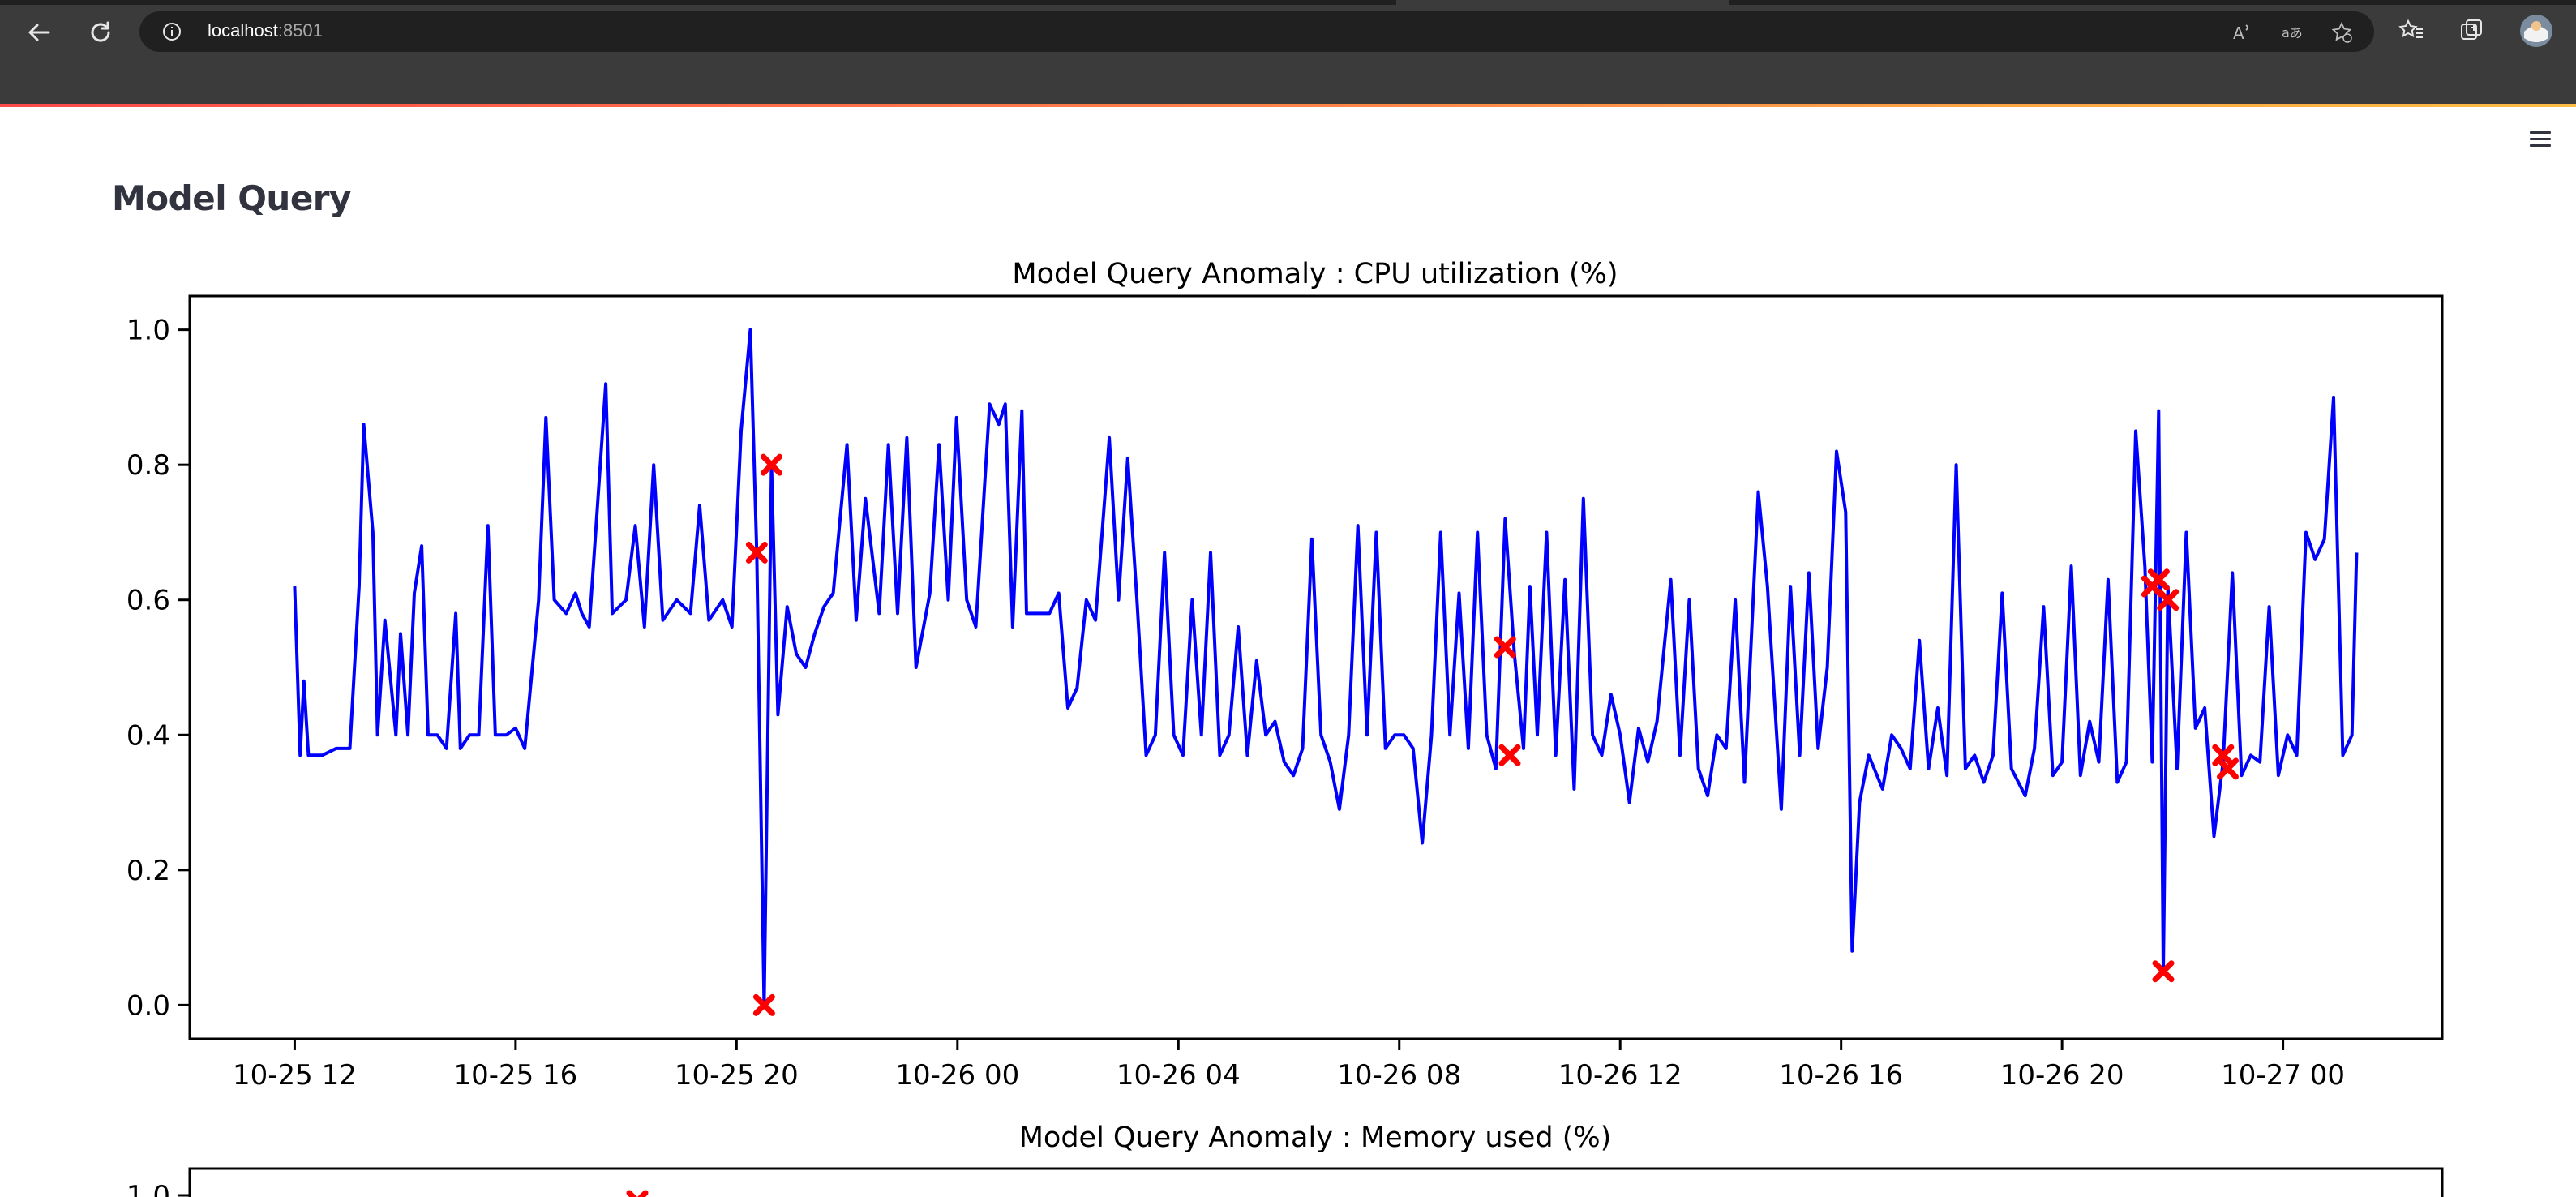 The width and height of the screenshot is (2576, 1197). I want to click on y-tick-label: 0.4, so click(148, 735).